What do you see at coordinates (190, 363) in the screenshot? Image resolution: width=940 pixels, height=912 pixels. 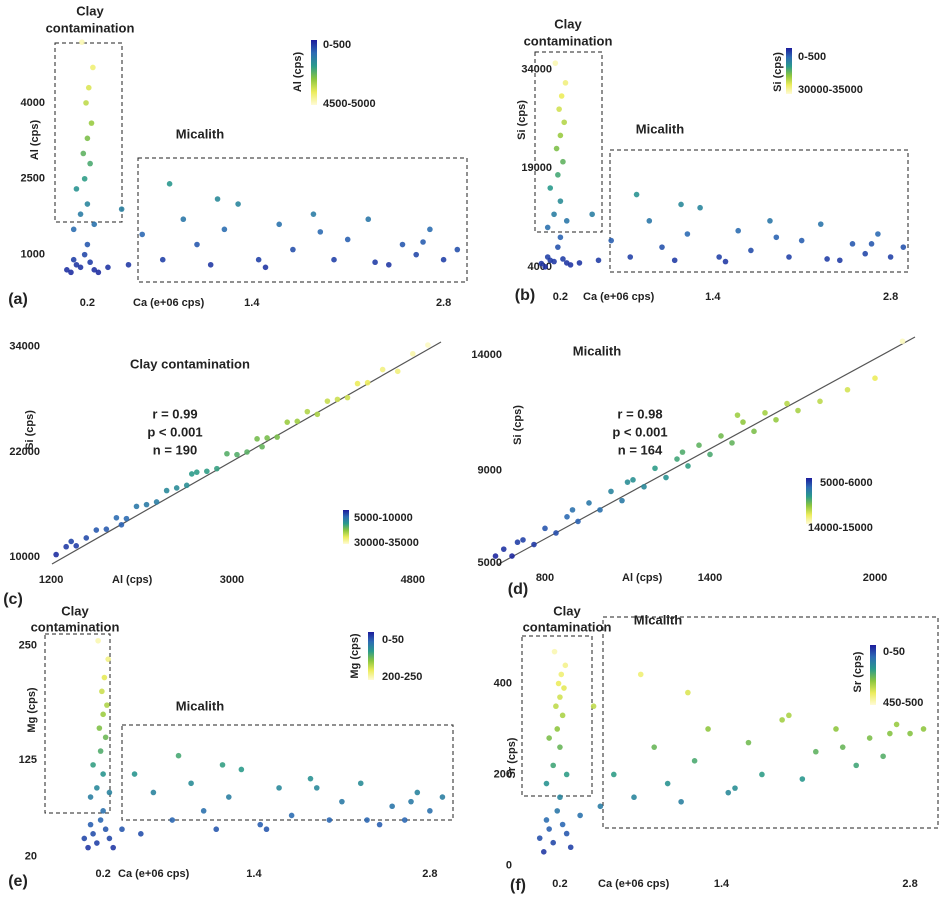 I see `annotation: Clay contamination` at bounding box center [190, 363].